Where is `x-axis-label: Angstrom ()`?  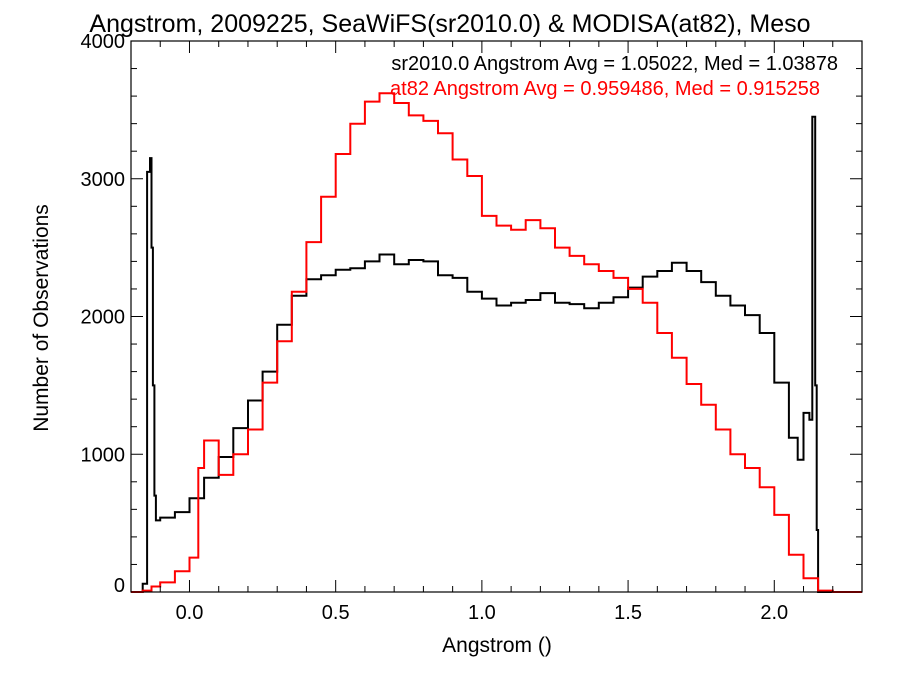 x-axis-label: Angstrom () is located at coordinates (497, 645).